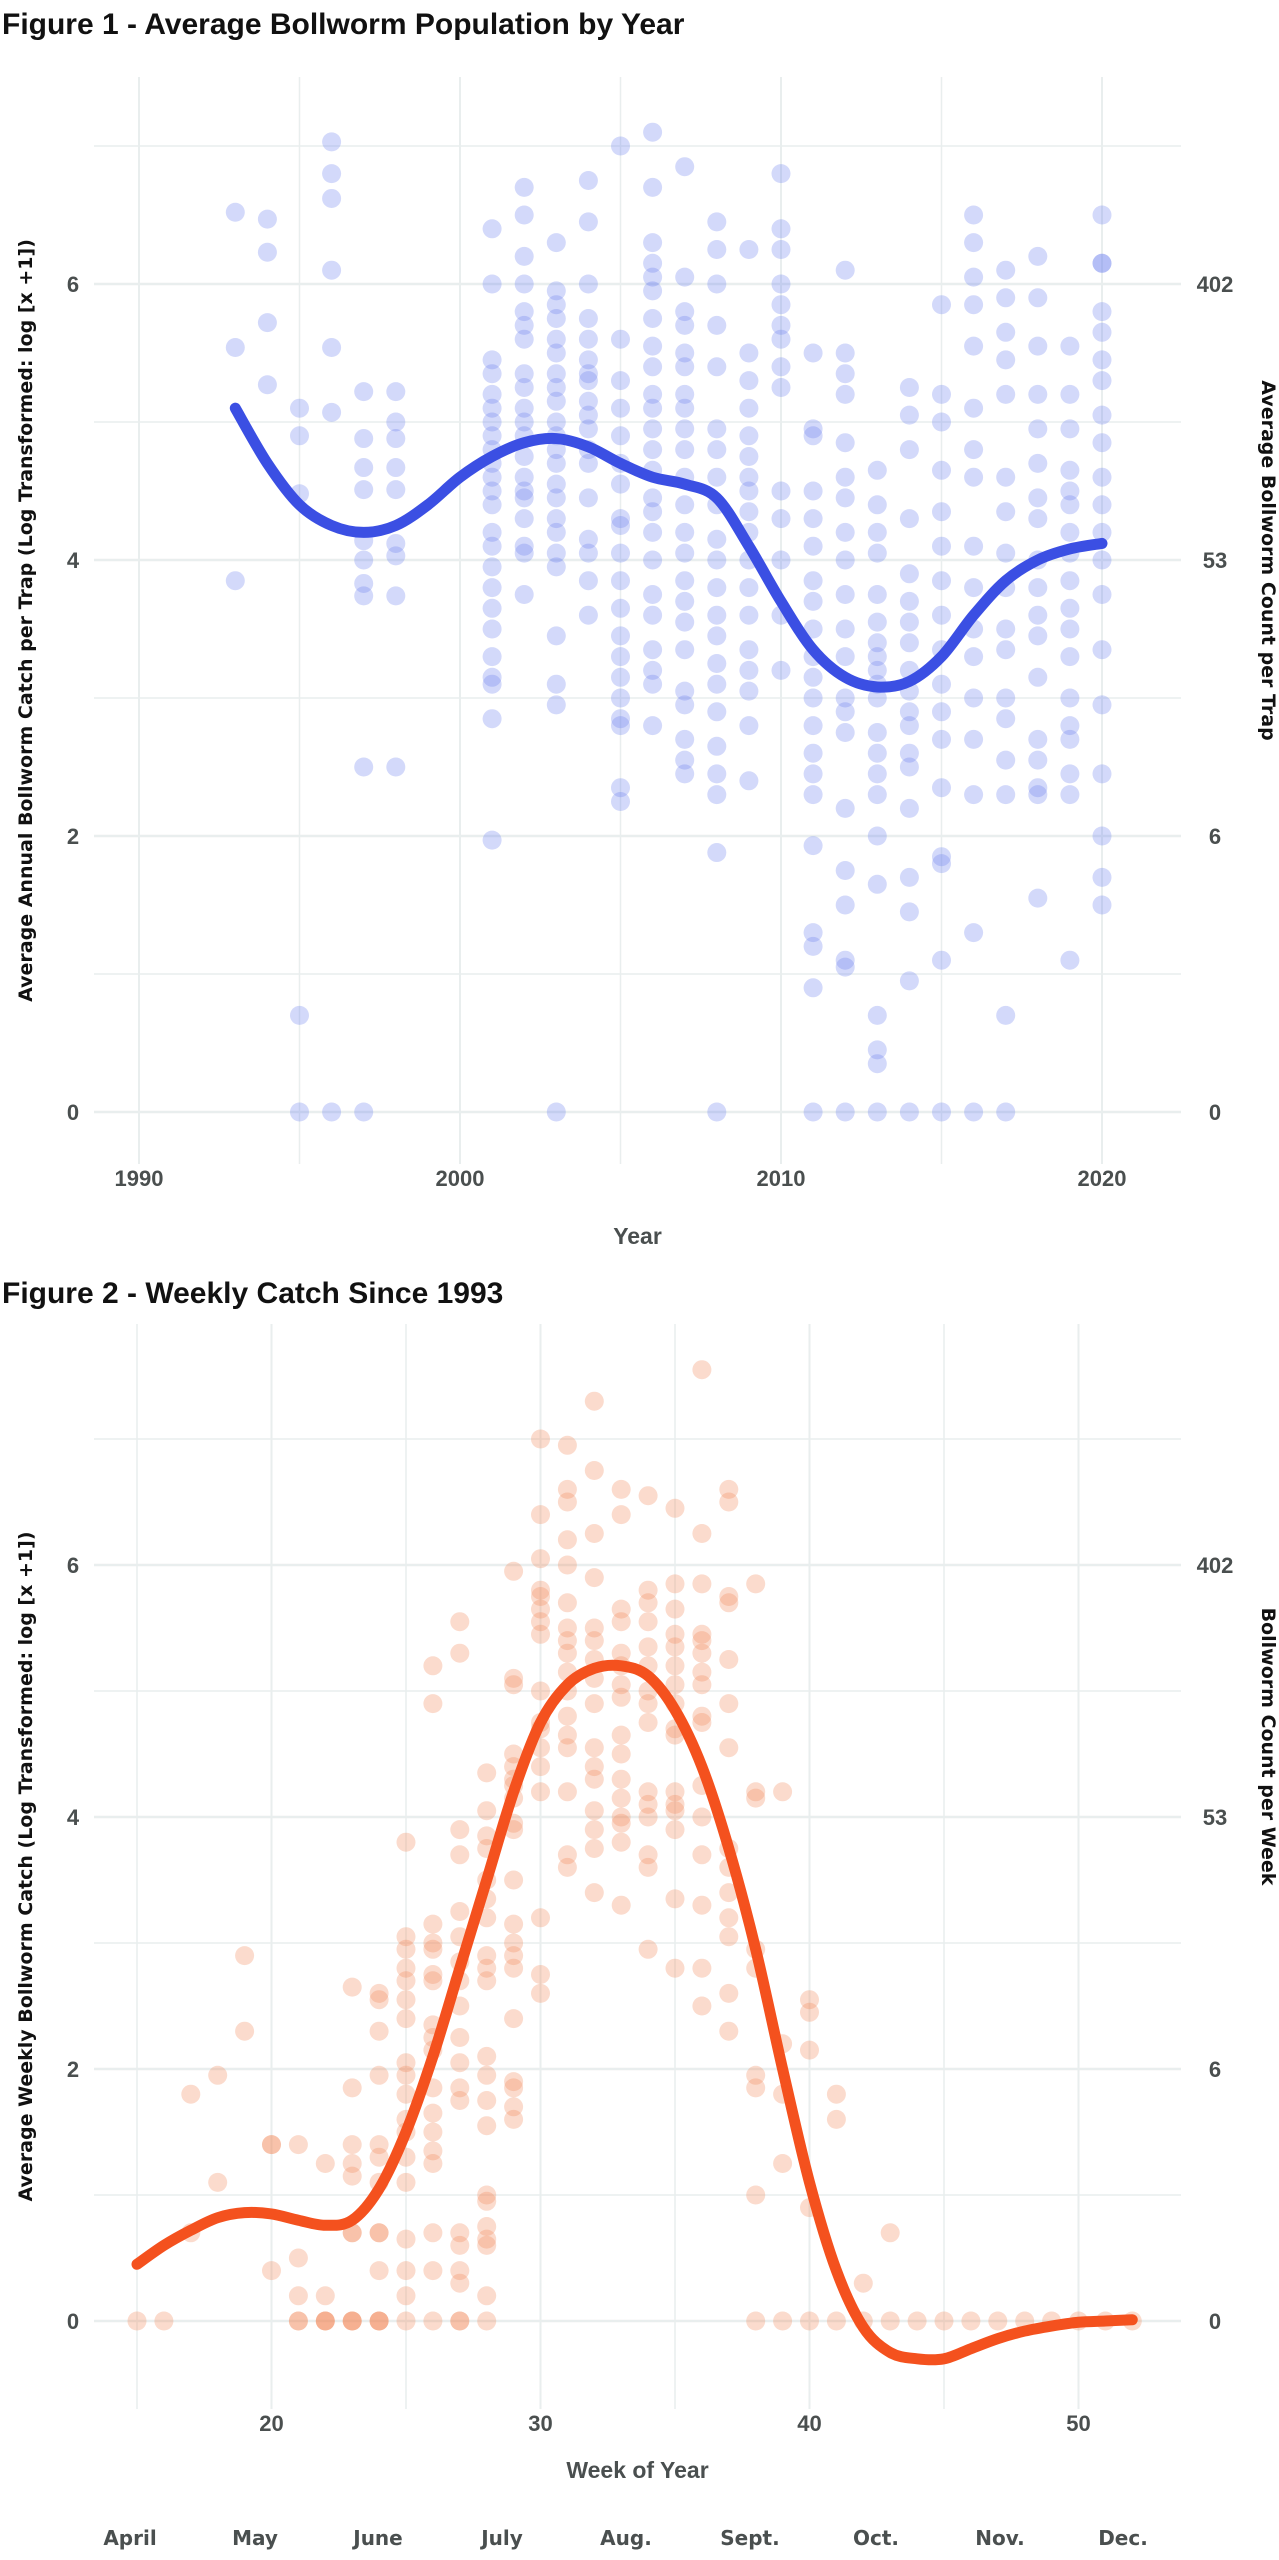 The height and width of the screenshot is (2560, 1279). I want to click on month-label: May, so click(255, 2538).